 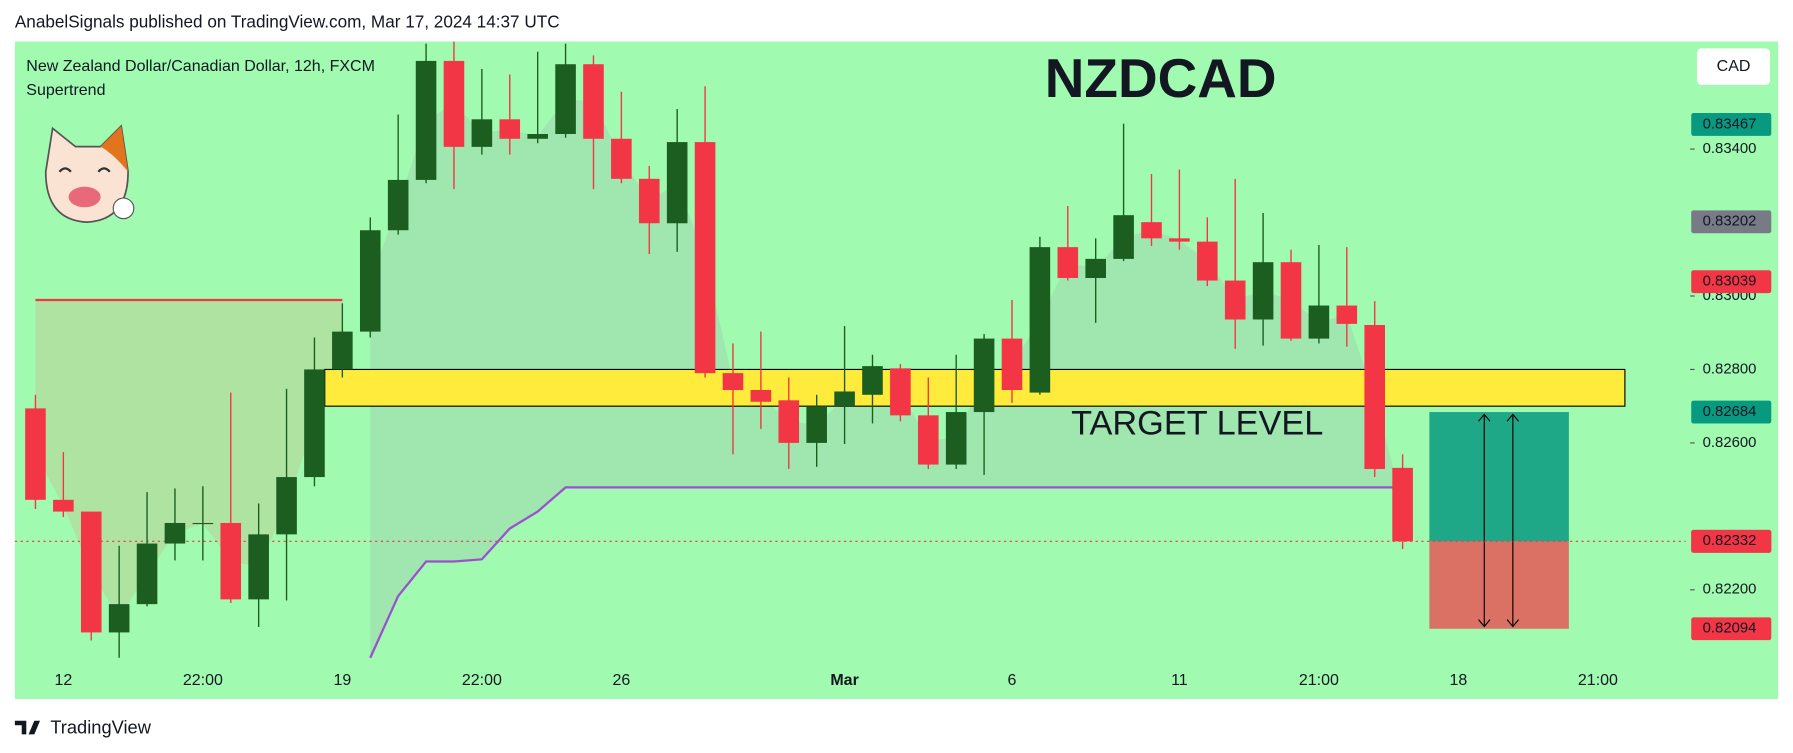 I want to click on price-label: 0.82684, so click(x=1730, y=412).